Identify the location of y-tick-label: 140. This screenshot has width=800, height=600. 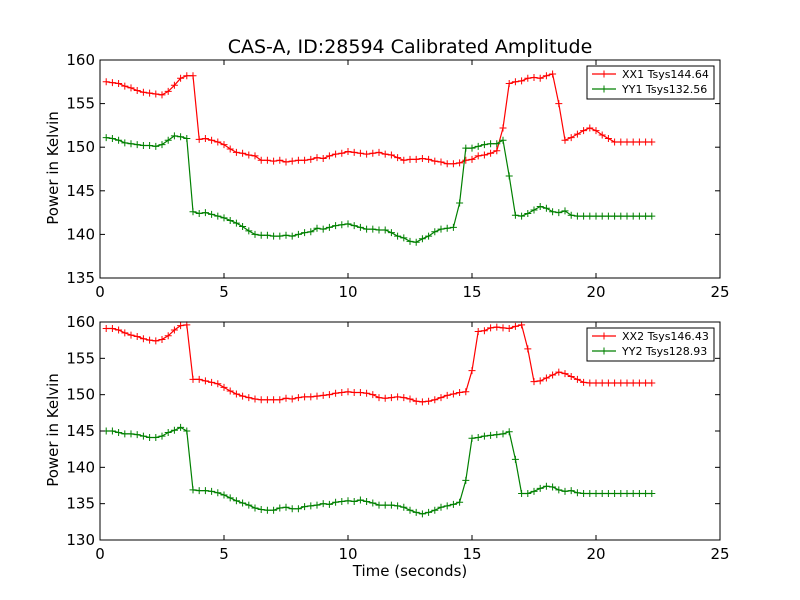
(80, 467).